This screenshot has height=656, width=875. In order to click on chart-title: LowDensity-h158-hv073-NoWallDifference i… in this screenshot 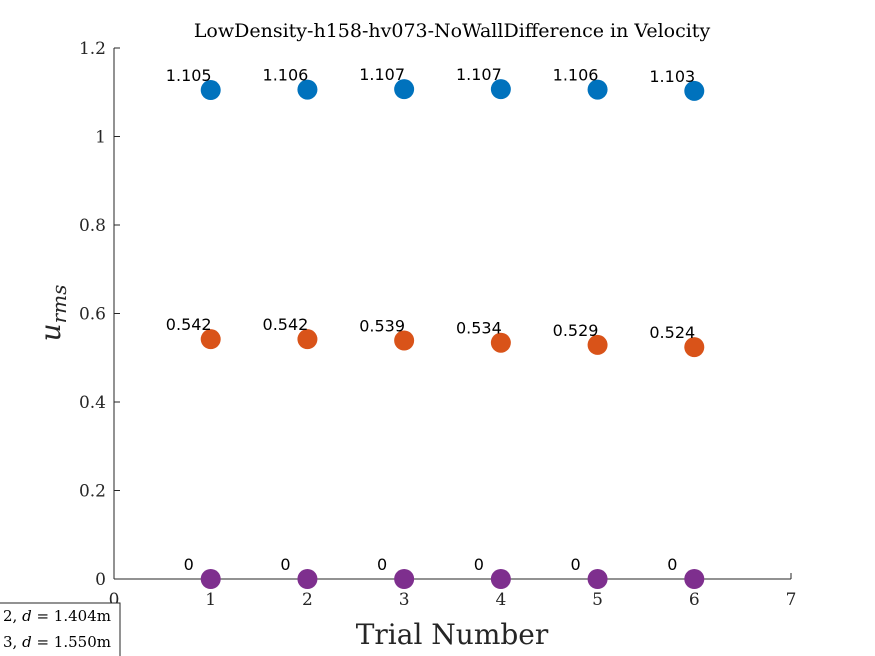, I will do `click(452, 31)`.